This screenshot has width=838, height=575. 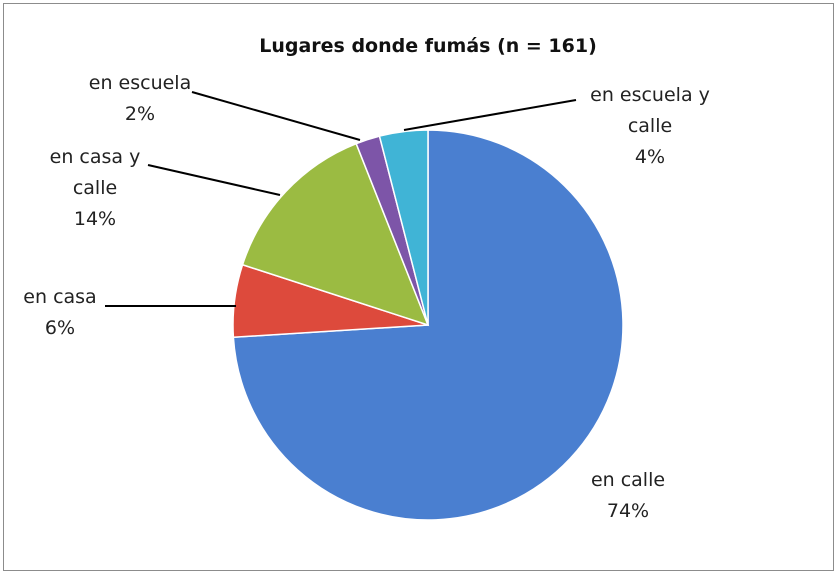 I want to click on slice-value: 2%, so click(x=140, y=114).